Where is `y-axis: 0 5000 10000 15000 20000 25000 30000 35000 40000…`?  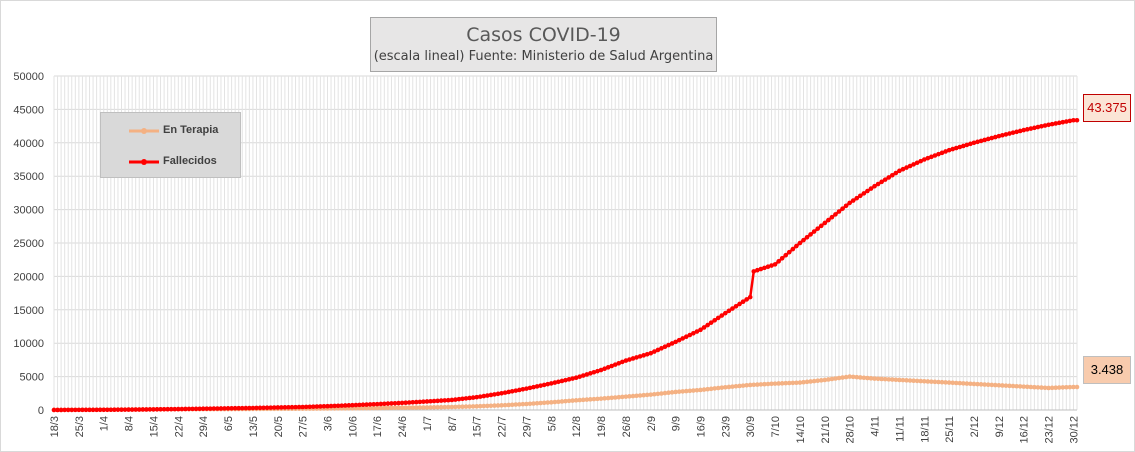 y-axis: 0 5000 10000 15000 20000 25000 30000 35000 40000… is located at coordinates (28, 244).